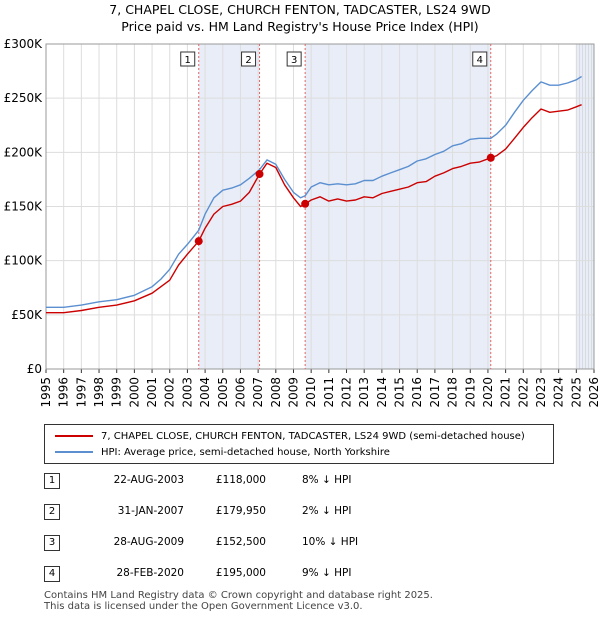 The image size is (600, 620). What do you see at coordinates (576, 392) in the screenshot?
I see `x-tick-label: 2025` at bounding box center [576, 392].